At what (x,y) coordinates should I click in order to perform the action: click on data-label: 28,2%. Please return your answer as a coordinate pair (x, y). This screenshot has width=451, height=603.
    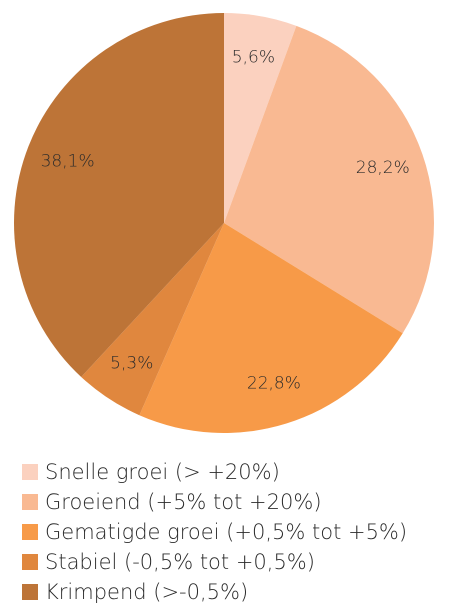
    Looking at the image, I should click on (383, 168).